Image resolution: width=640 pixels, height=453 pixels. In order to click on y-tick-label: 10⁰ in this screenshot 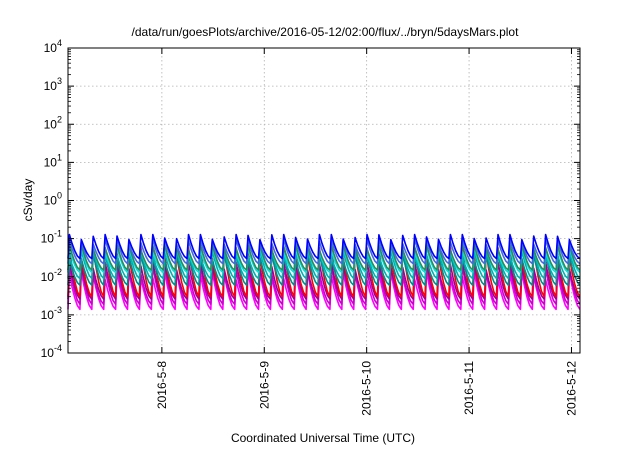, I will do `click(53, 199)`.